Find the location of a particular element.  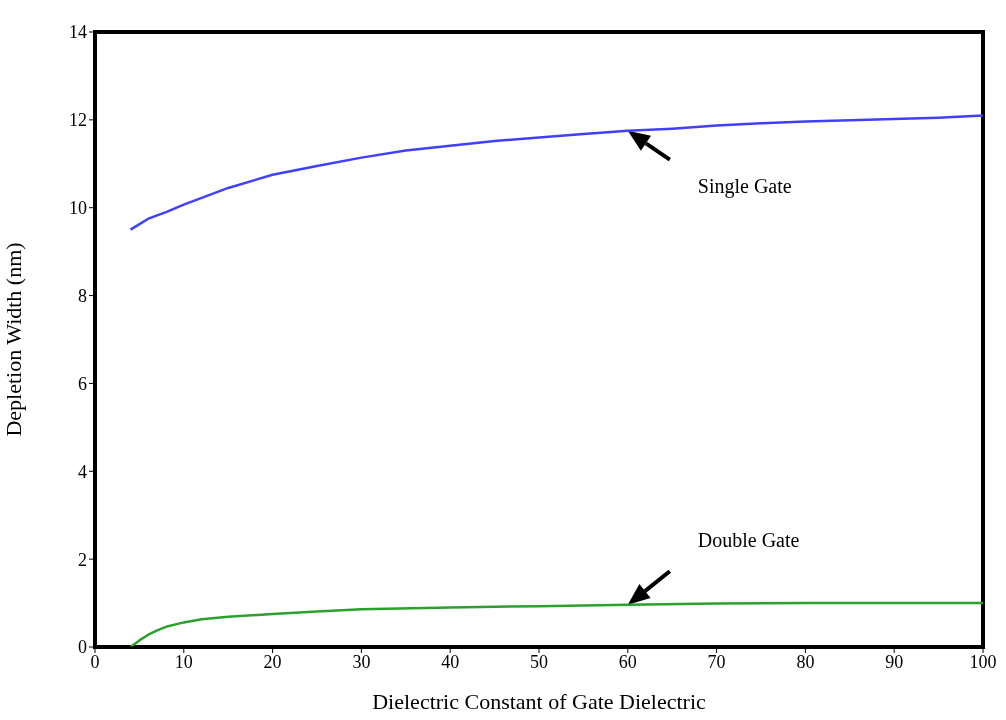

x-tick-label: 20 is located at coordinates (272, 661).